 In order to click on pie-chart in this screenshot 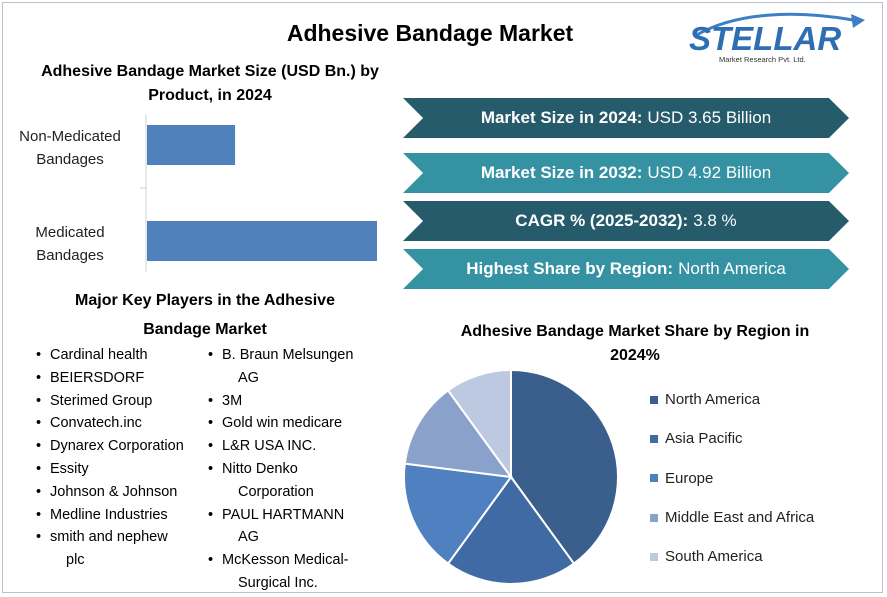, I will do `click(511, 476)`.